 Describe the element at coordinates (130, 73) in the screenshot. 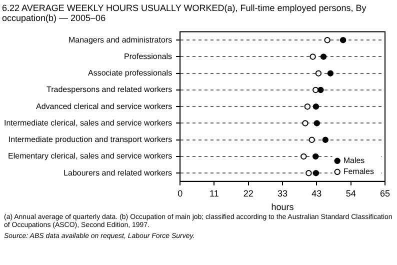

I see `y-tick-label: Associate professionals` at that location.